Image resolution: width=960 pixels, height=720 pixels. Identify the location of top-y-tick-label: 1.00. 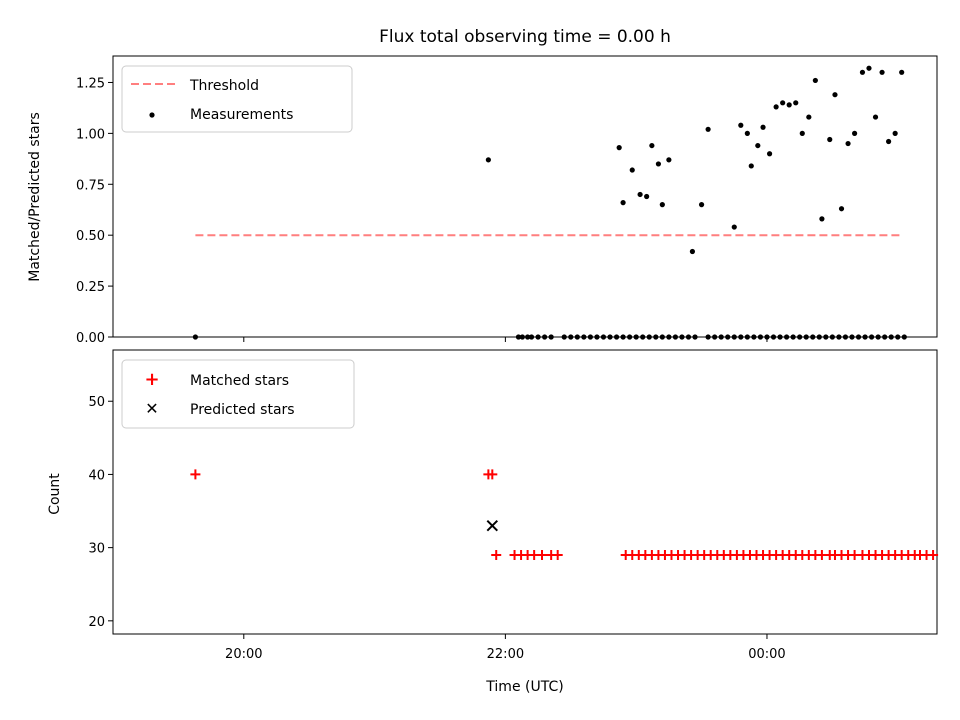
(90, 134).